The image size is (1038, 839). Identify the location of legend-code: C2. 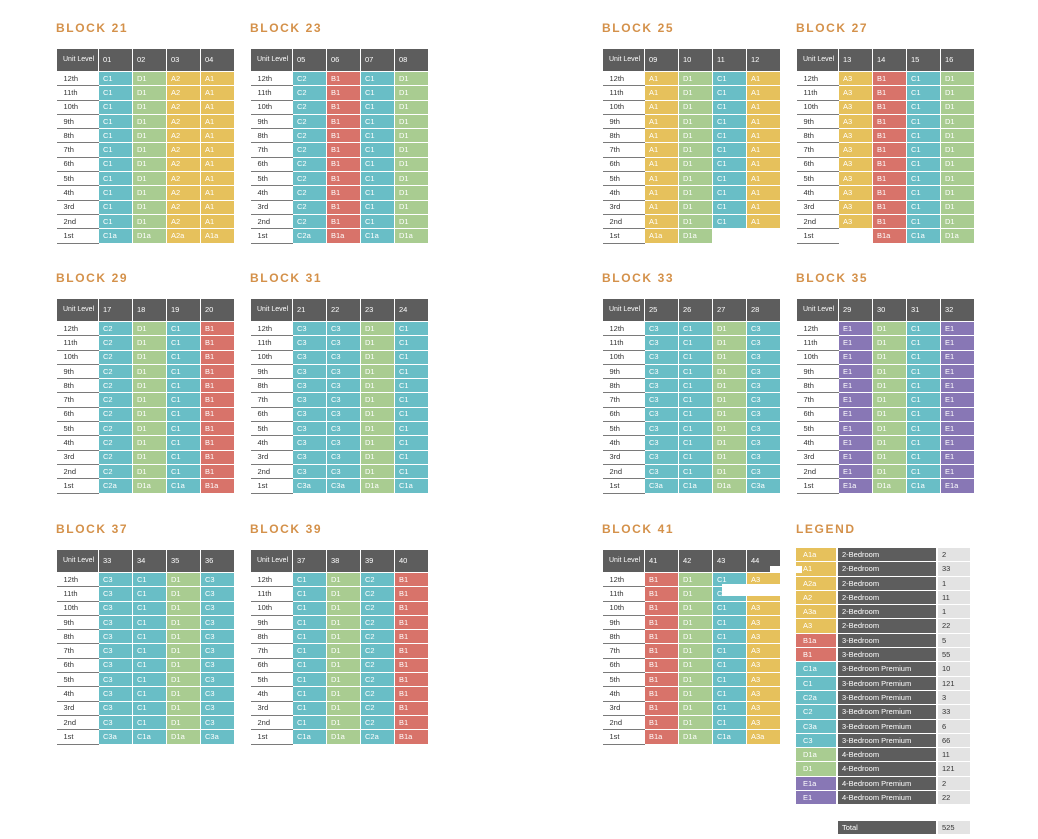
(816, 712).